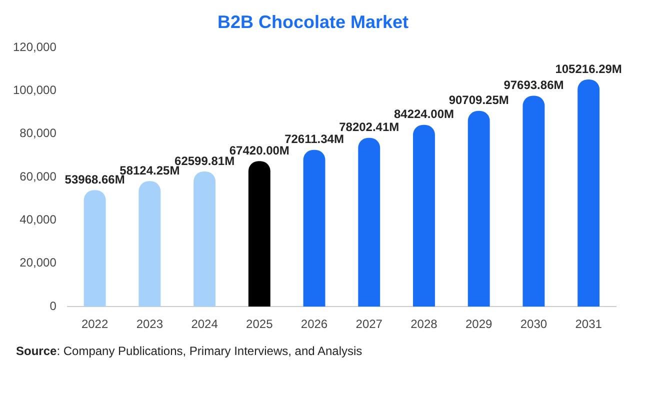 This screenshot has width=646, height=394. What do you see at coordinates (38, 263) in the screenshot?
I see `y-tick-label: 20,000` at bounding box center [38, 263].